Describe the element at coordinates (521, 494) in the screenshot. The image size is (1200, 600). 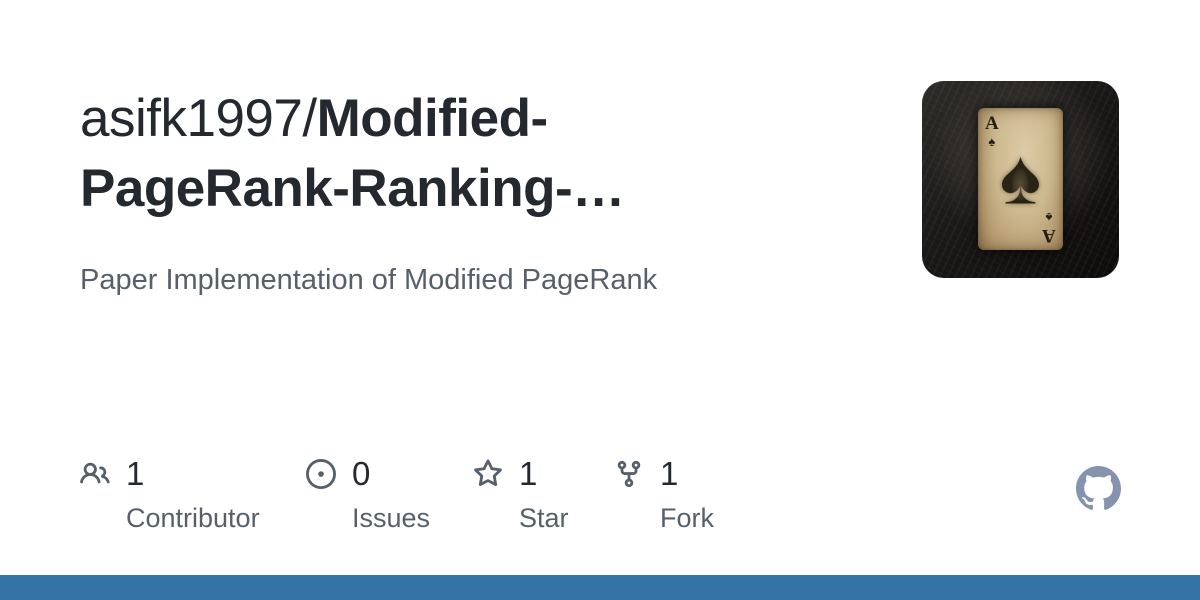
I see `stat-stars: 1 Star` at that location.